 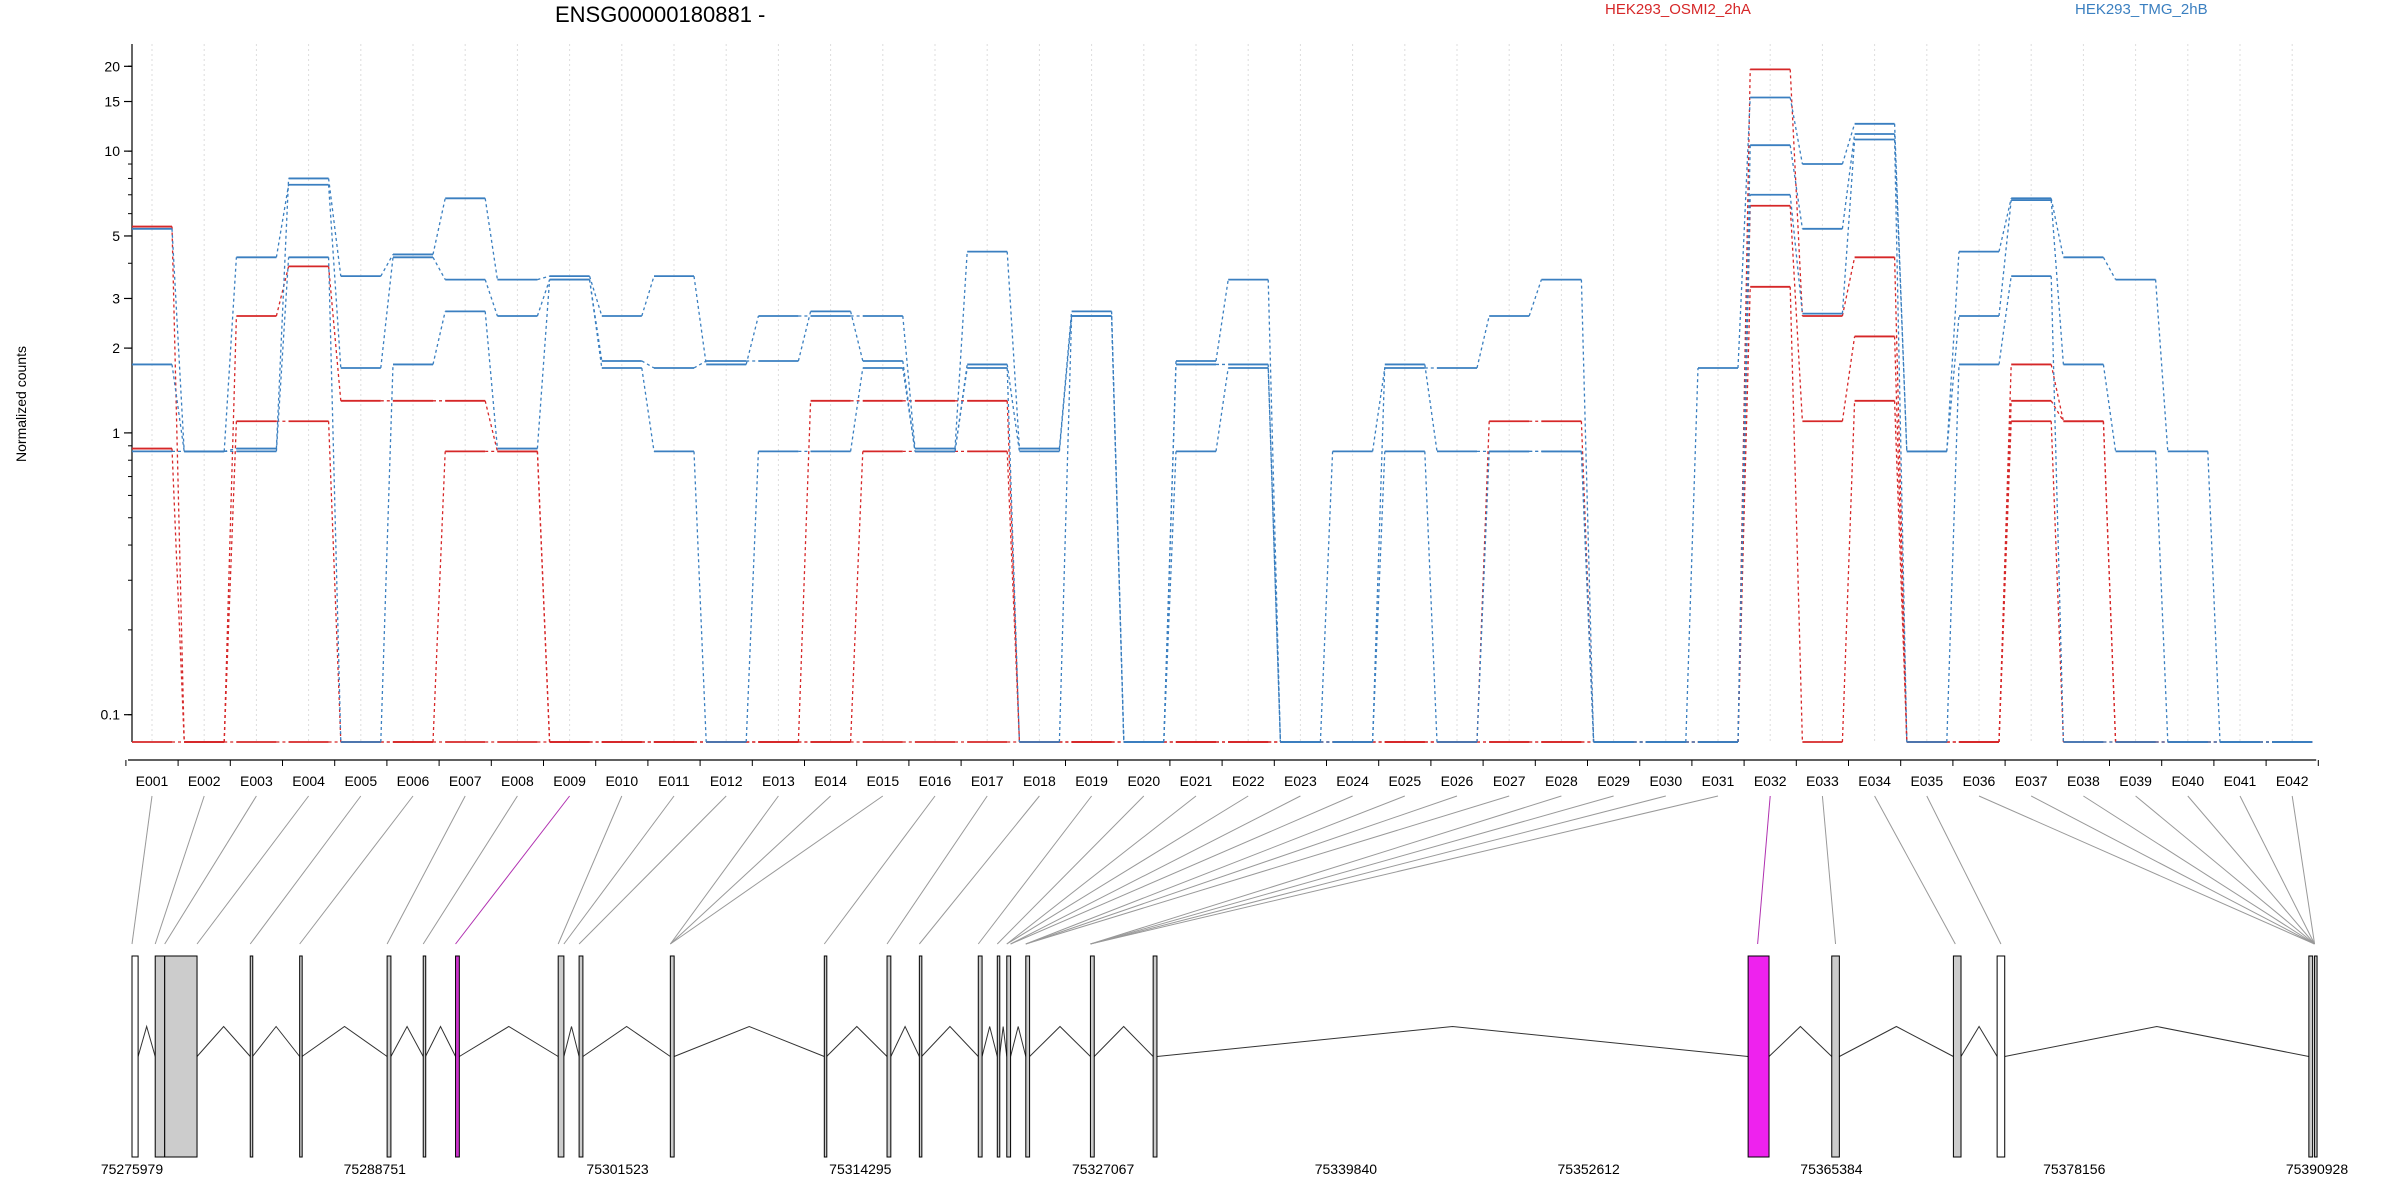 I want to click on exon-label: E038, so click(x=2083, y=781).